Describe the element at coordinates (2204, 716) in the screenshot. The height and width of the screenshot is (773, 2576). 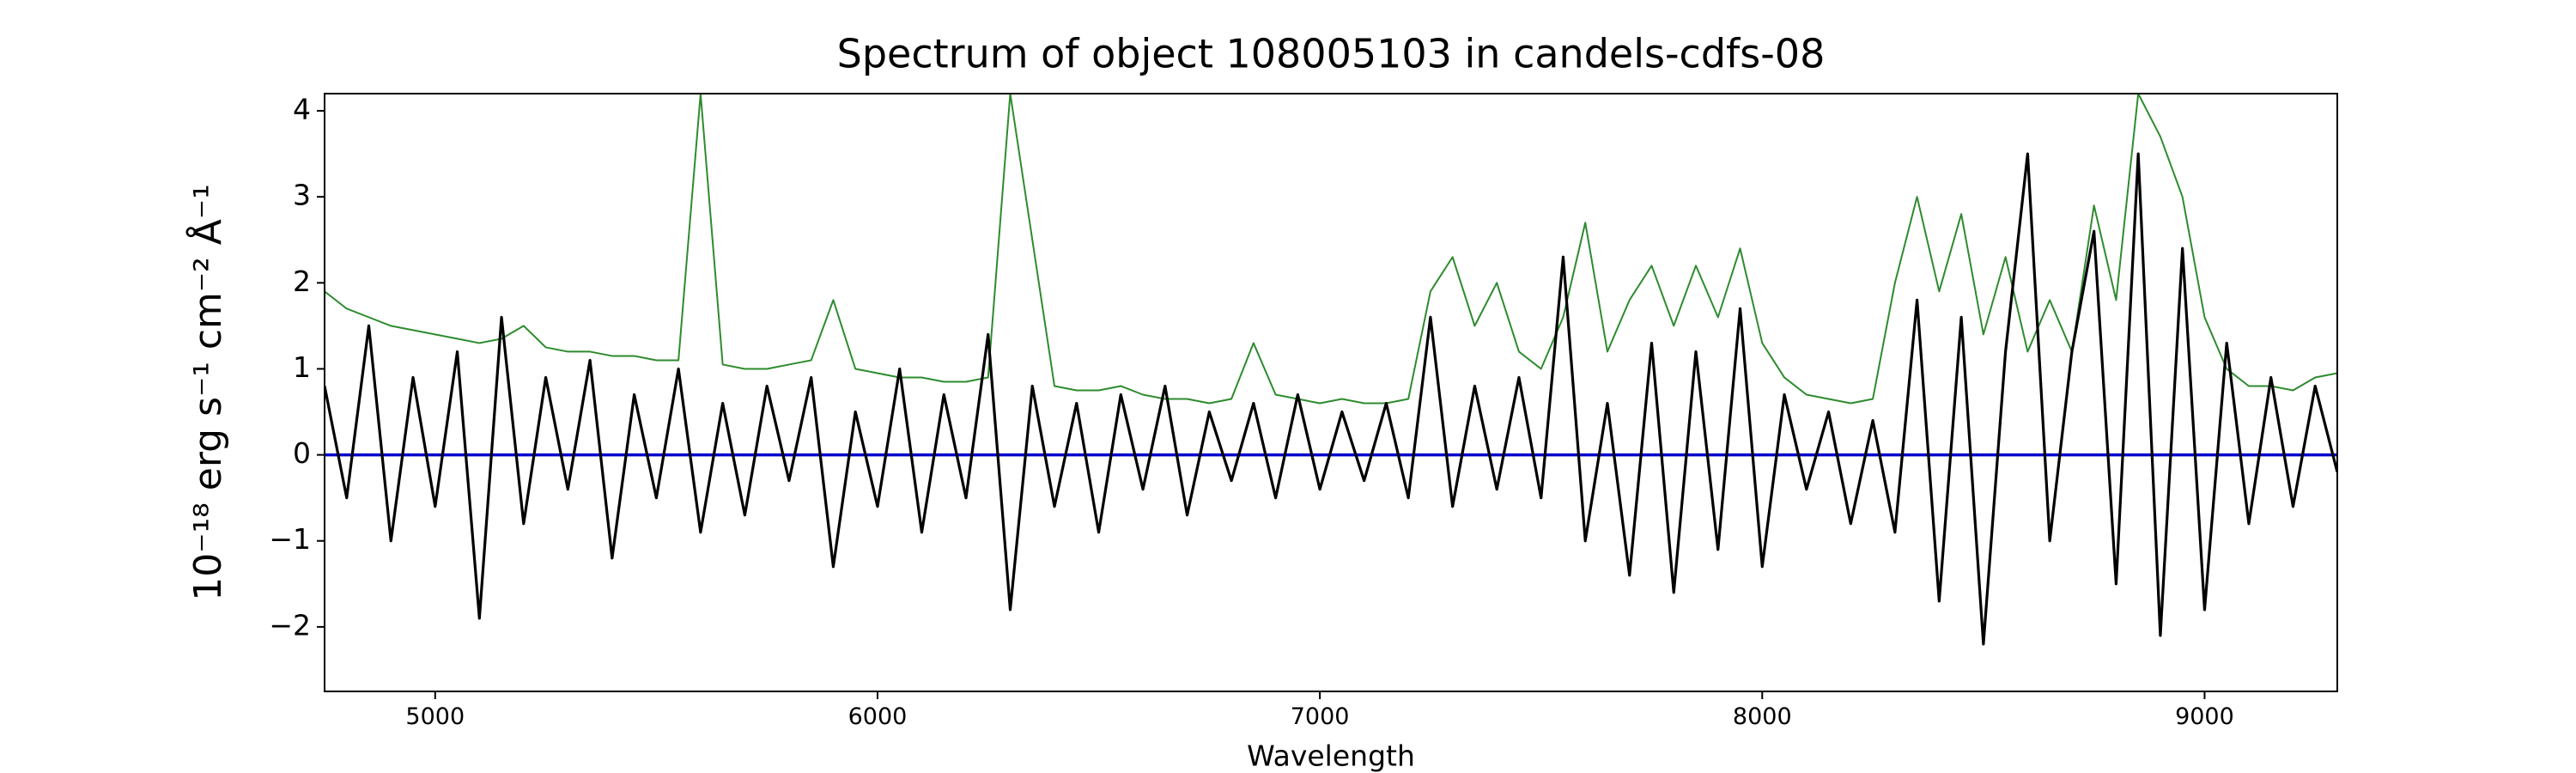
I see `x-tick-label: 9000` at that location.